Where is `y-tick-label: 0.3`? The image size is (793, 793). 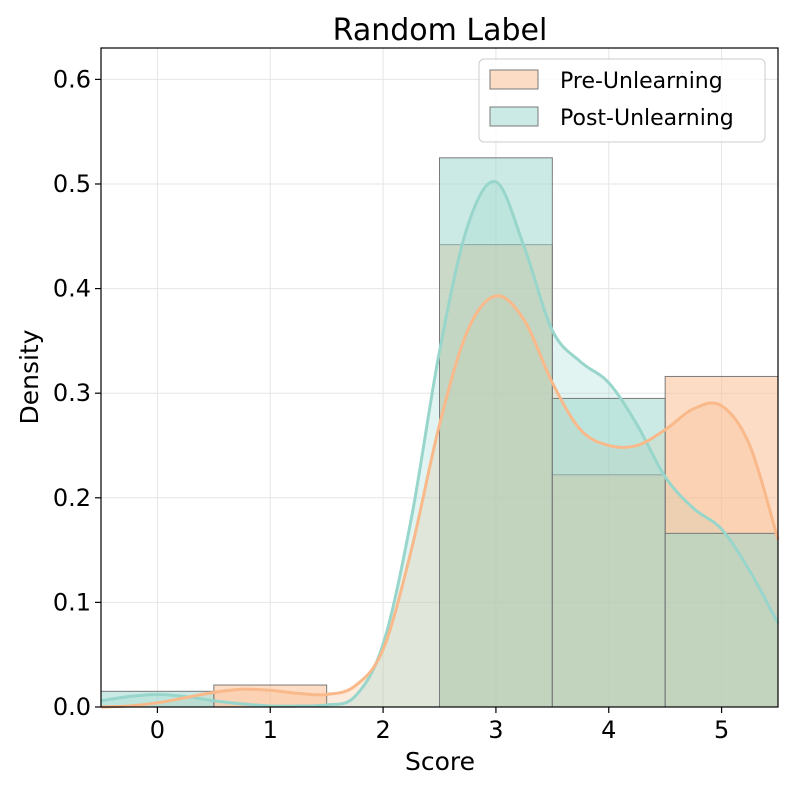
y-tick-label: 0.3 is located at coordinates (72, 393).